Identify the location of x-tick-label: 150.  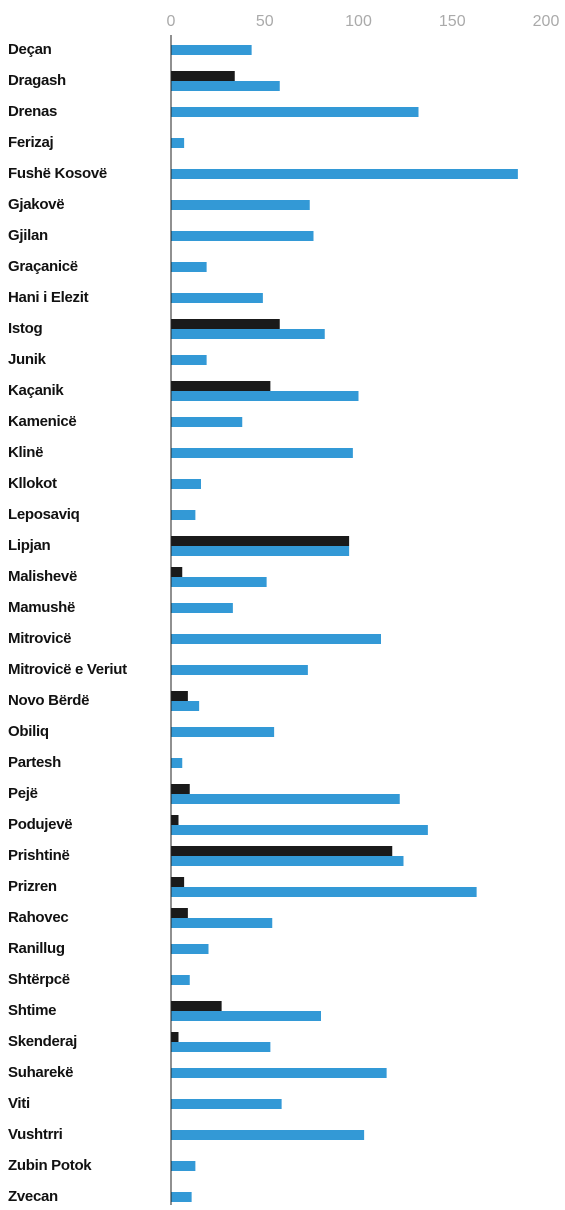
(452, 21).